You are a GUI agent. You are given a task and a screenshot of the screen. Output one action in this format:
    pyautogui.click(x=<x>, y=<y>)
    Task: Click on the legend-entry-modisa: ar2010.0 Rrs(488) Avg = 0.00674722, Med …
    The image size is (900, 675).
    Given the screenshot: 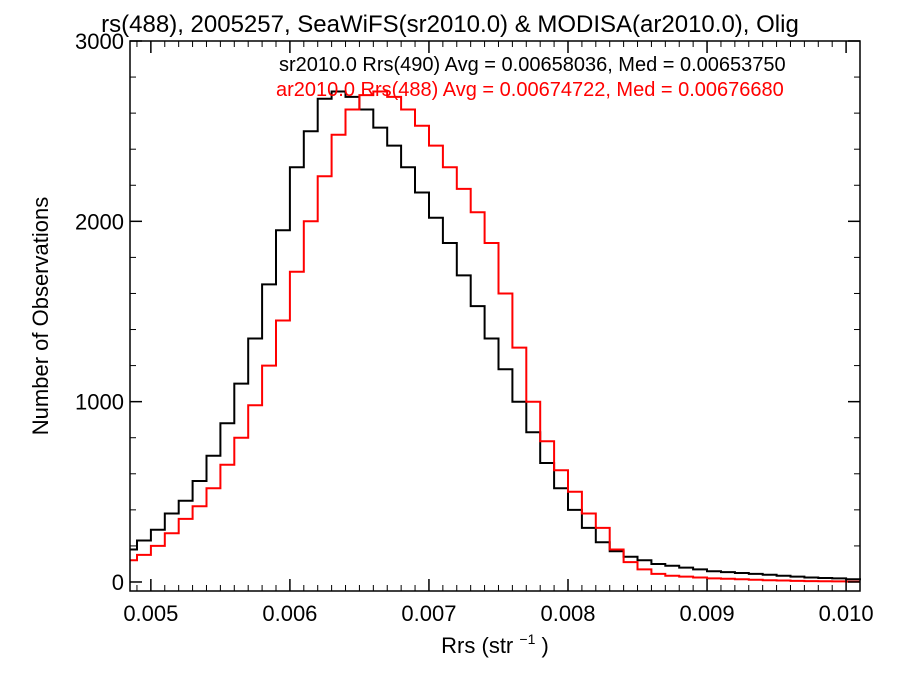 What is the action you would take?
    pyautogui.click(x=530, y=90)
    